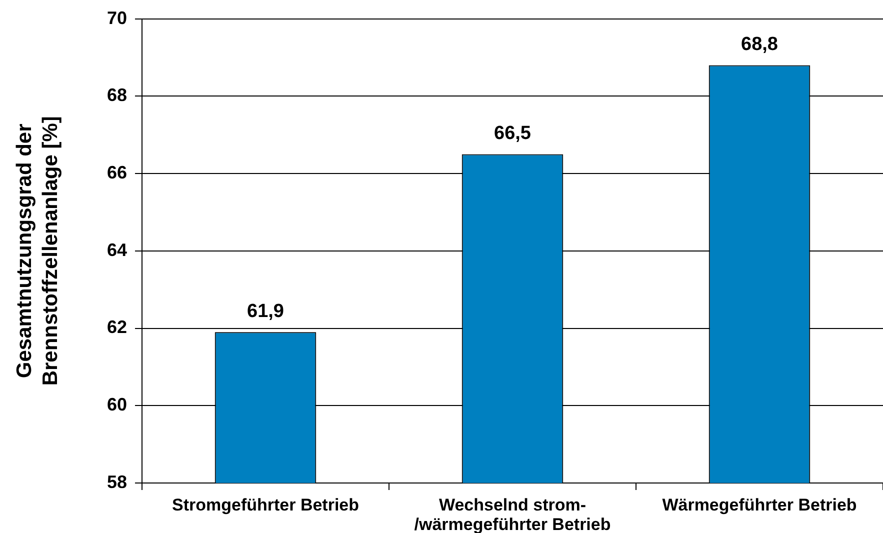 This screenshot has height=533, width=883. What do you see at coordinates (513, 133) in the screenshot?
I see `data-label: 66,5` at bounding box center [513, 133].